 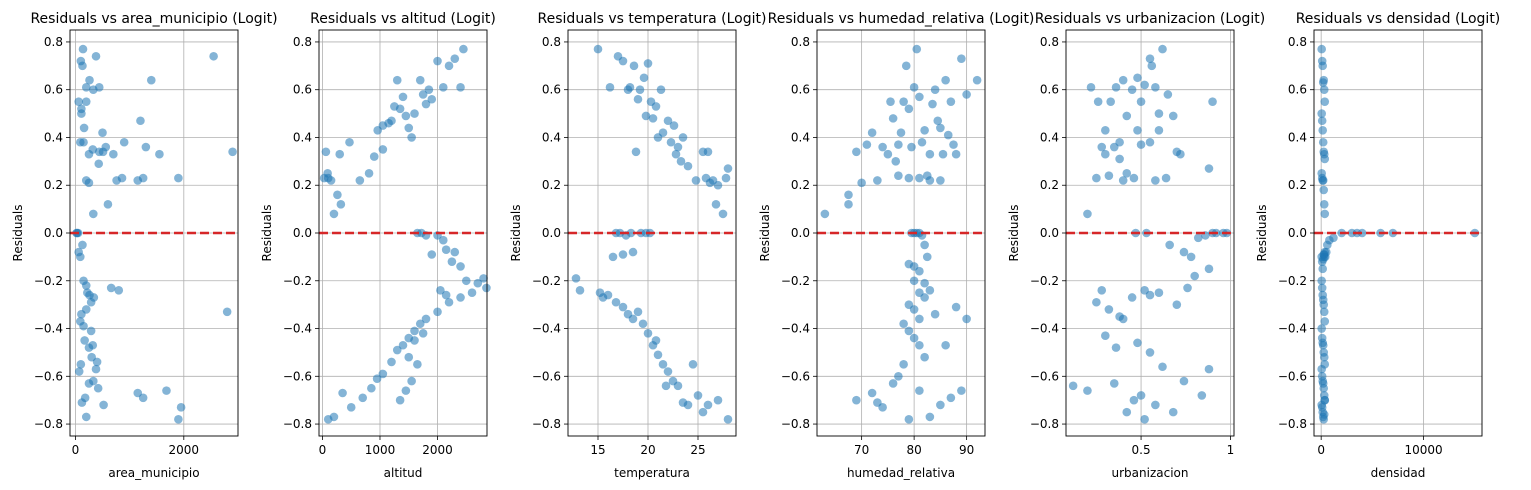 What do you see at coordinates (323, 450) in the screenshot?
I see `x-tick-label: 0` at bounding box center [323, 450].